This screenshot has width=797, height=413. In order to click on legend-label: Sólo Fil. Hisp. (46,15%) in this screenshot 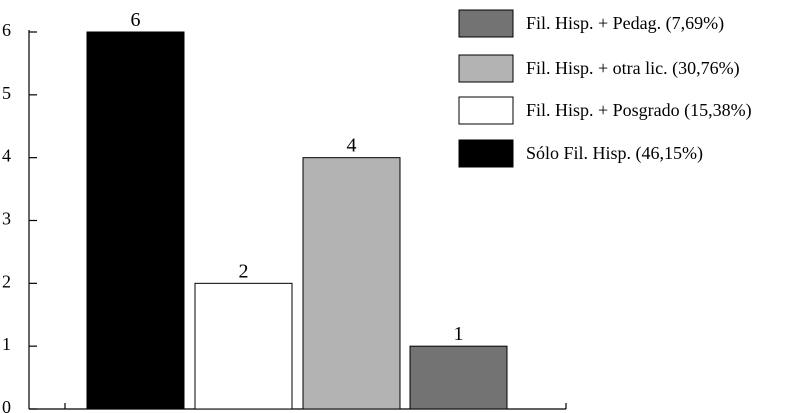, I will do `click(614, 153)`.